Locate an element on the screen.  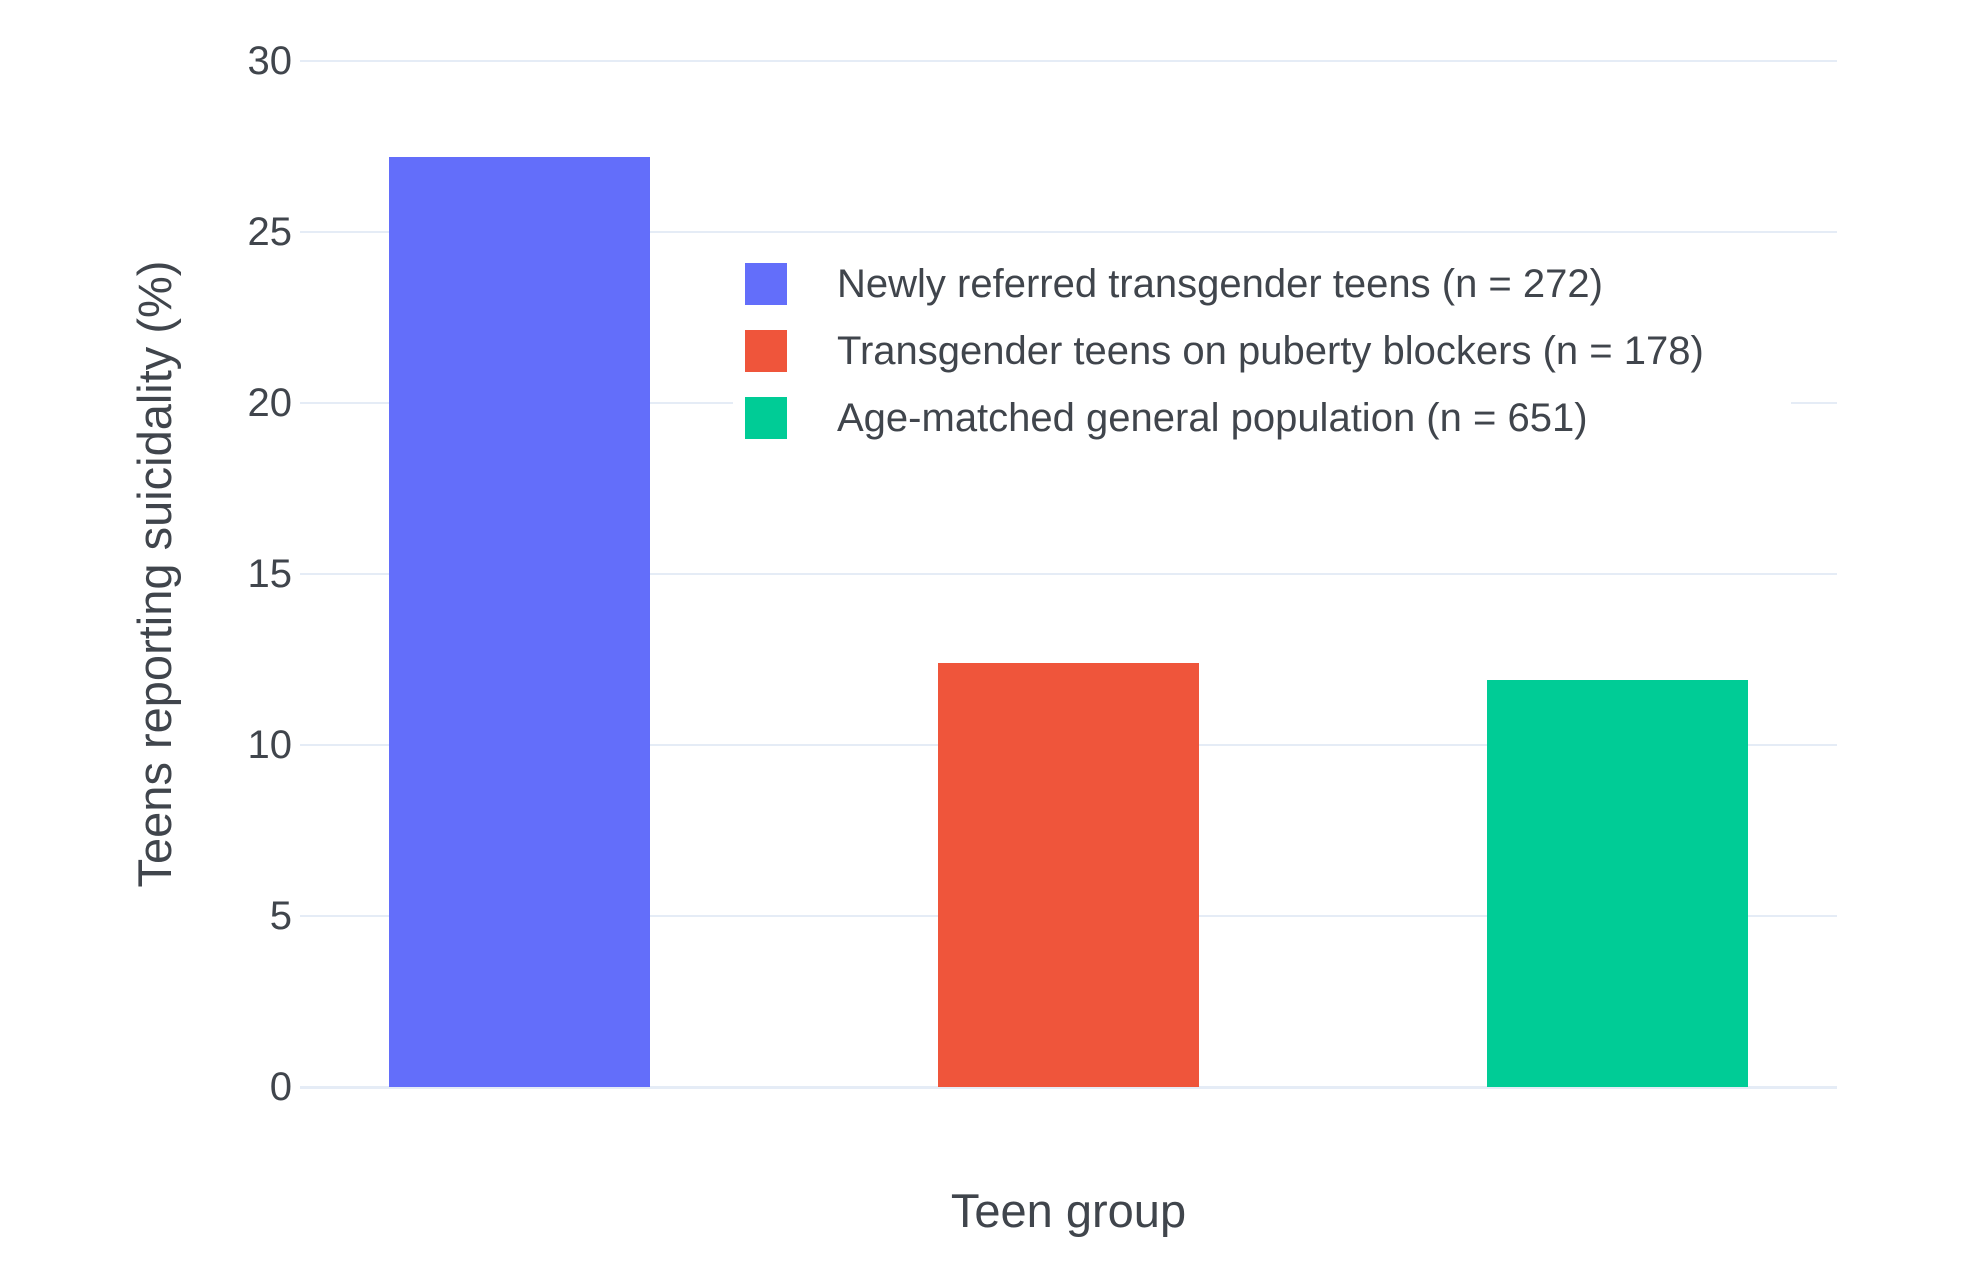
y-tick-label: 0 is located at coordinates (280, 1087).